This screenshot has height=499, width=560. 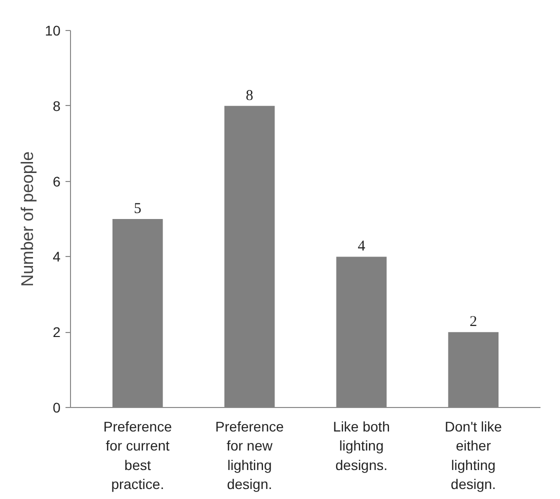 I want to click on y-tick-label: 4, so click(x=56, y=256).